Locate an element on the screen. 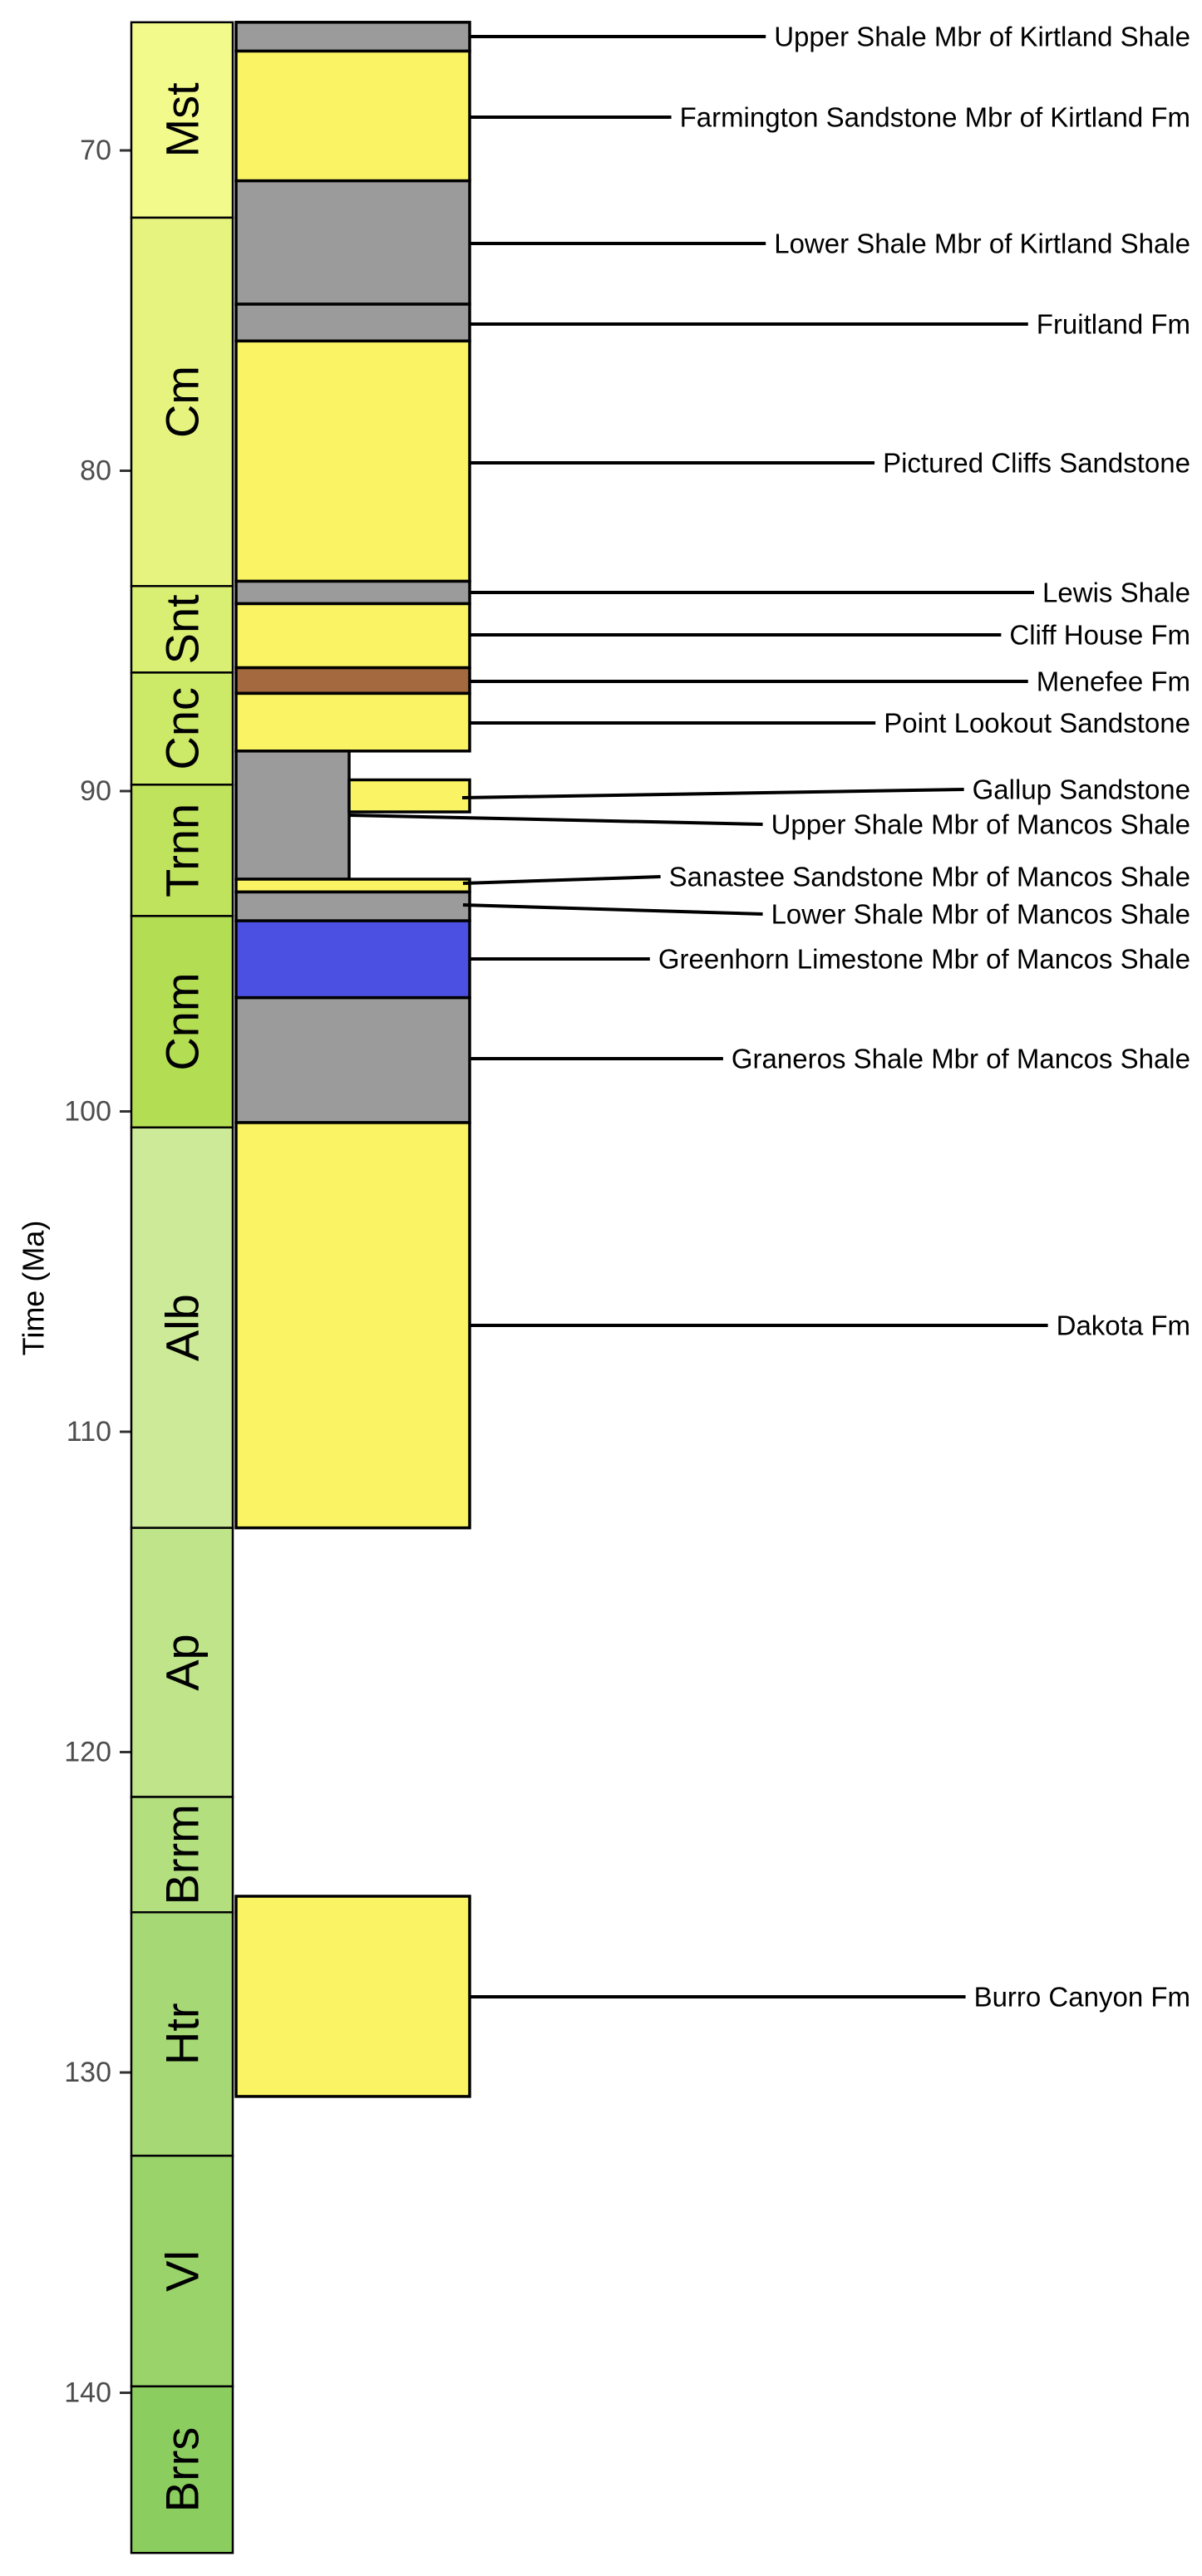 The width and height of the screenshot is (1202, 2576). leader-line-gallup-sandstone is located at coordinates (713, 793).